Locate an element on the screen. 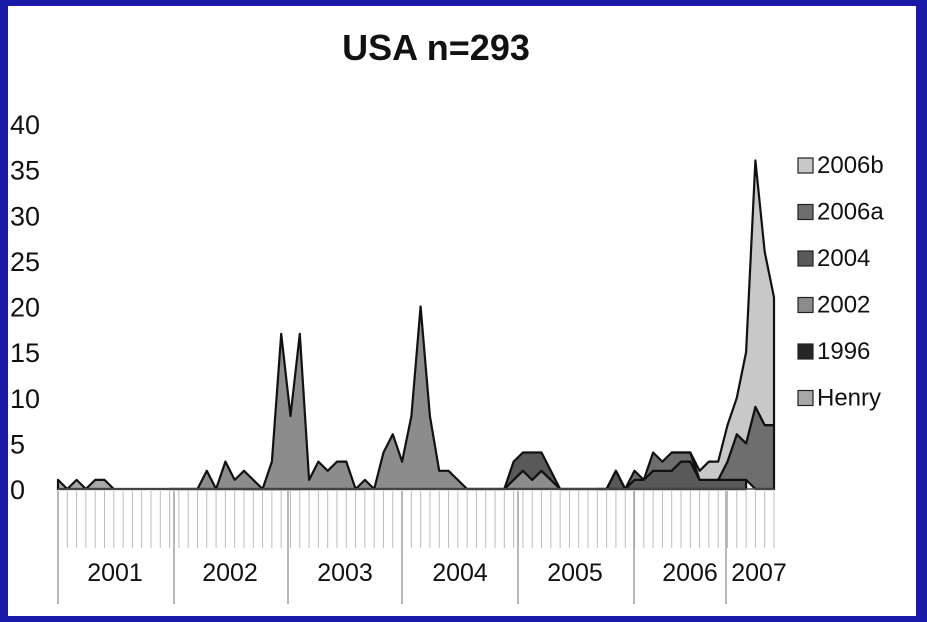  y-tick-label: 25 is located at coordinates (25, 262).